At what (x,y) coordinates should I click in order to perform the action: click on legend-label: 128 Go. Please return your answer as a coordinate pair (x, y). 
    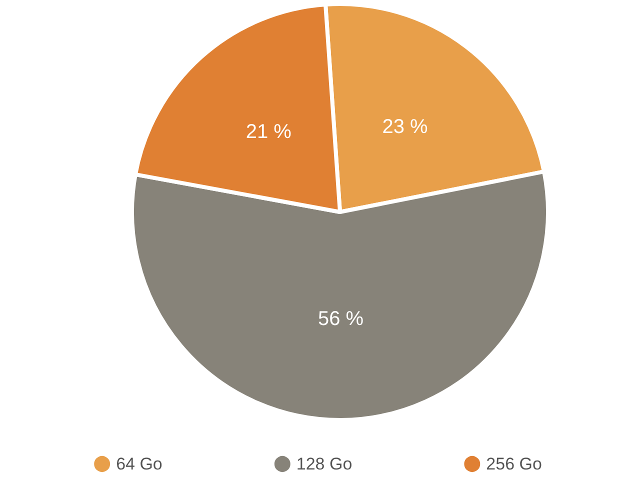
    Looking at the image, I should click on (324, 464).